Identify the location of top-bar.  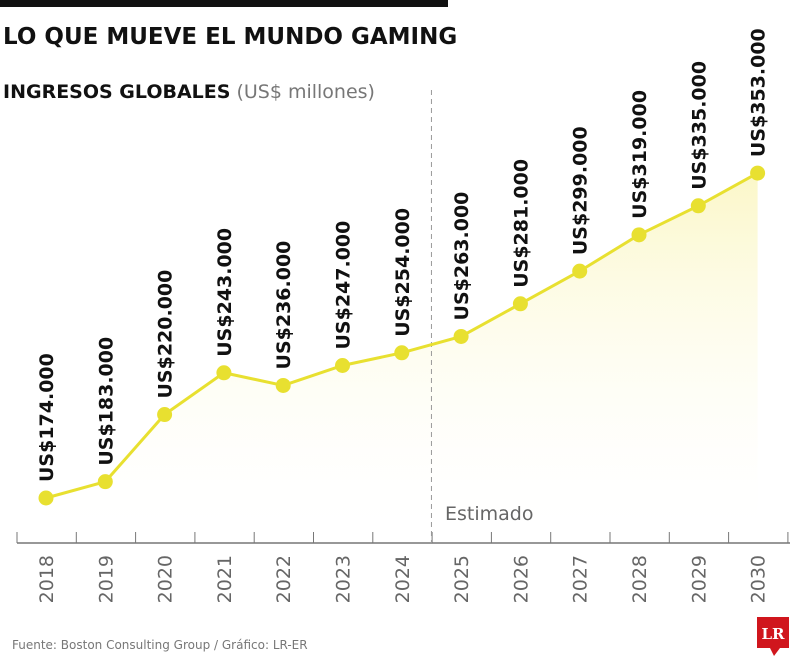
(224, 3).